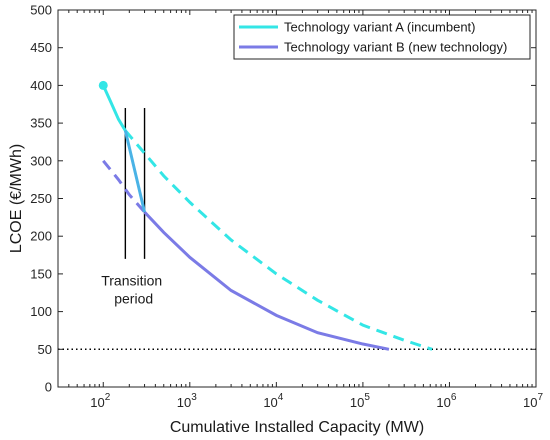 Image resolution: width=550 pixels, height=440 pixels. Describe the element at coordinates (41, 47) in the screenshot. I see `y-tick-label: 450` at that location.